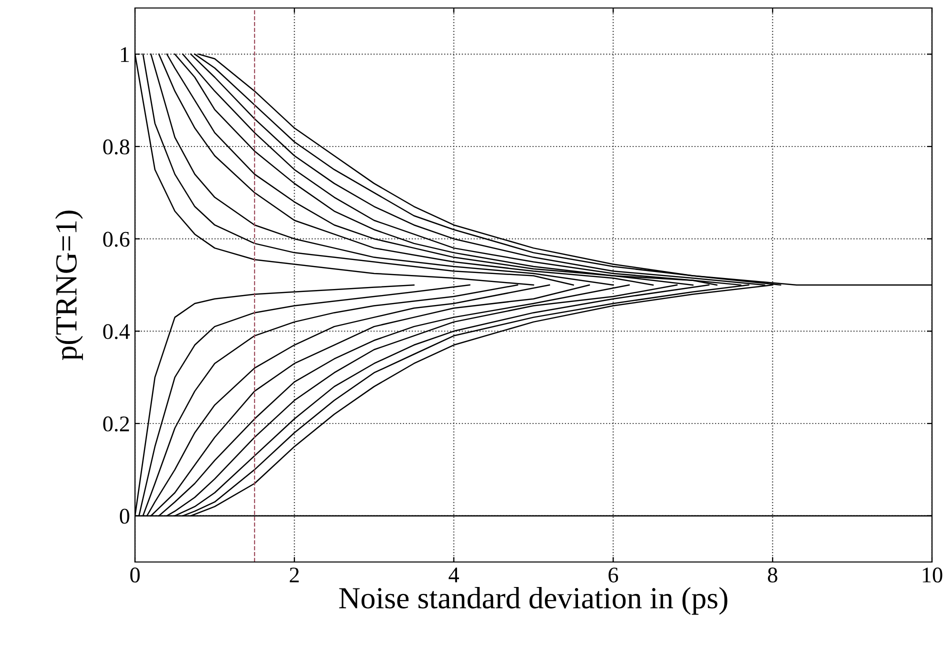  I want to click on y-axis-title: p(TRNG=1), so click(69, 285).